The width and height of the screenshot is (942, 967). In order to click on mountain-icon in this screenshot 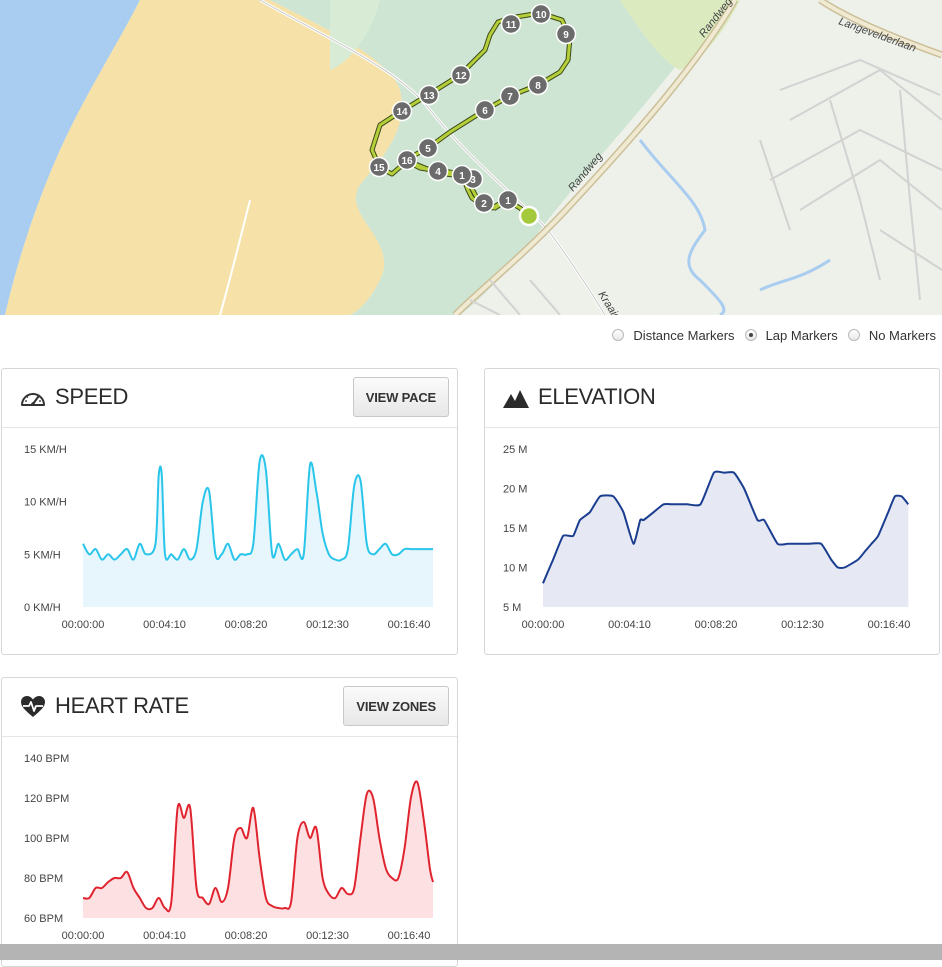, I will do `click(516, 399)`.